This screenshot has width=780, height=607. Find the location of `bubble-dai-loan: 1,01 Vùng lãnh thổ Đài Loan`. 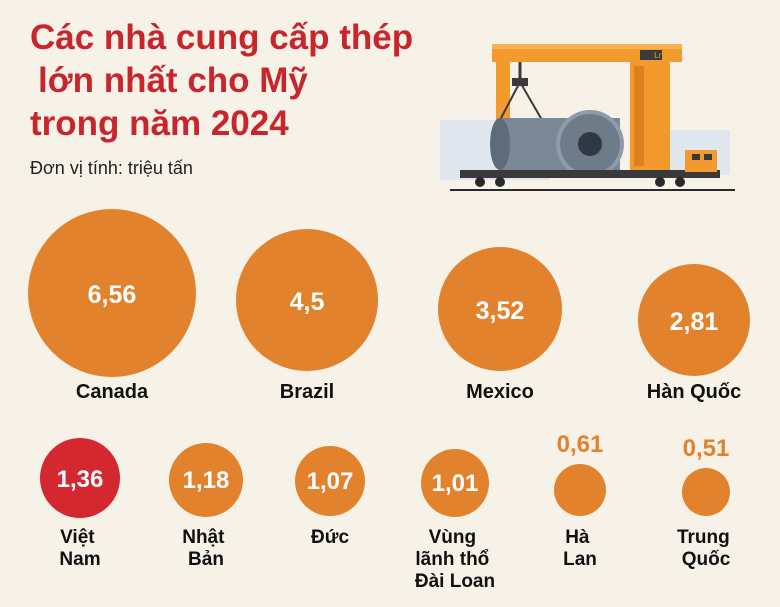

bubble-dai-loan: 1,01 Vùng lãnh thổ Đài Loan is located at coordinates (455, 520).